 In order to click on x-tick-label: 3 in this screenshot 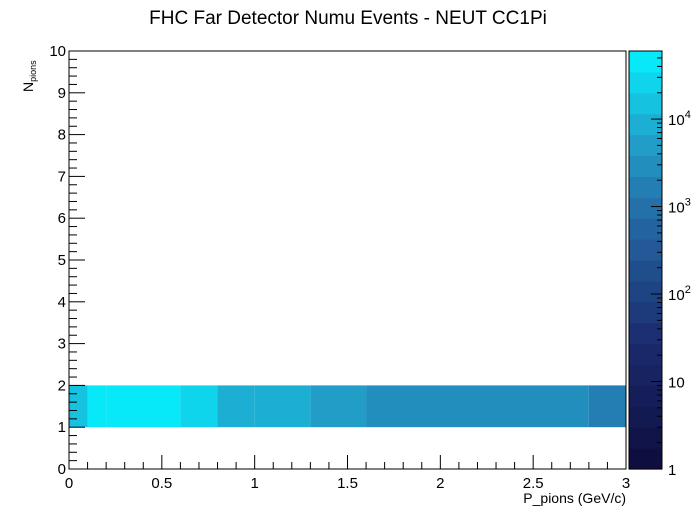, I will do `click(626, 483)`.